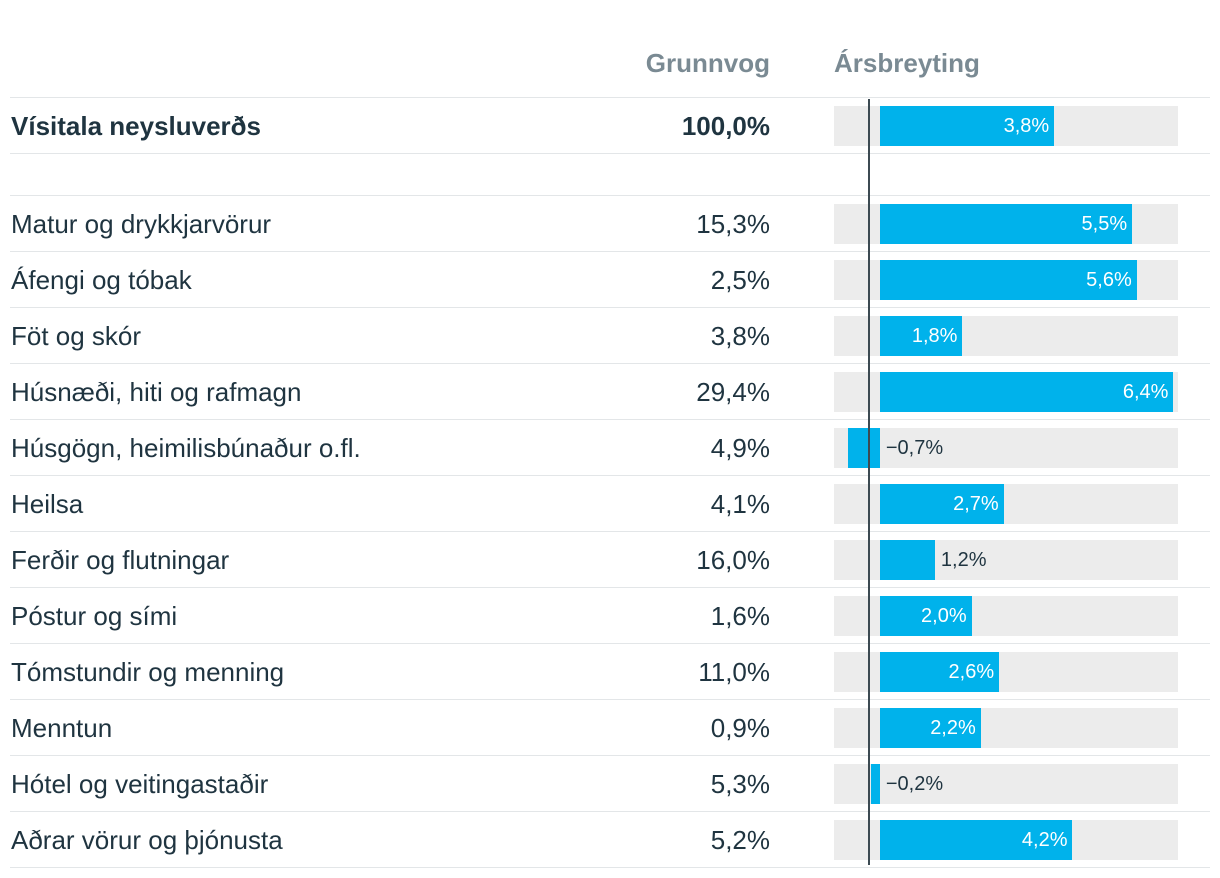 The width and height of the screenshot is (1220, 878). What do you see at coordinates (610, 728) in the screenshot?
I see `table-row: Menntun 0,9% 2,2%` at bounding box center [610, 728].